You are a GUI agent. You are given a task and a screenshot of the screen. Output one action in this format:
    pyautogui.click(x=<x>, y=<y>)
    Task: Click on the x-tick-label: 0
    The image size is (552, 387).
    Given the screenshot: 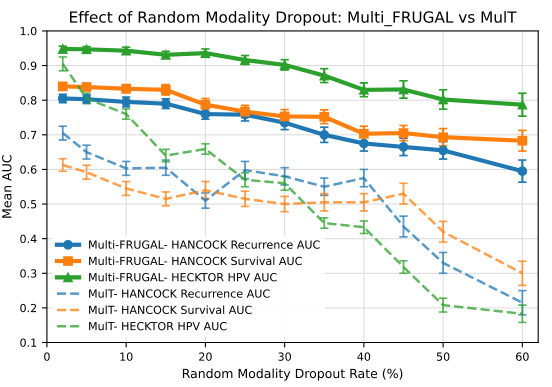 What is the action you would take?
    pyautogui.click(x=47, y=356)
    